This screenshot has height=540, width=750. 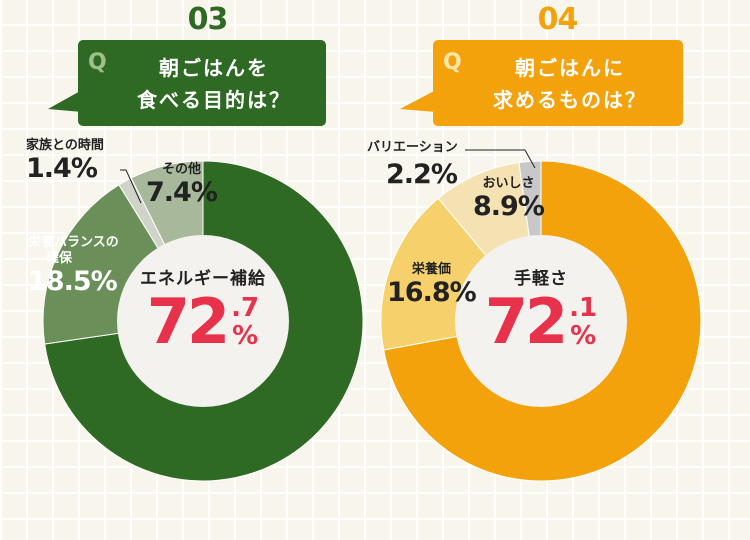 What do you see at coordinates (570, 100) in the screenshot?
I see `question-line-2: 求めるものは？` at bounding box center [570, 100].